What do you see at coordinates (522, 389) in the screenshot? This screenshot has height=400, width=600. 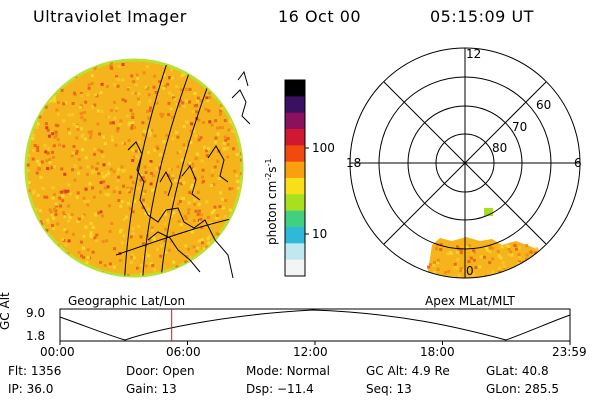 I see `info-glon: GLon: 285.5` at bounding box center [522, 389].